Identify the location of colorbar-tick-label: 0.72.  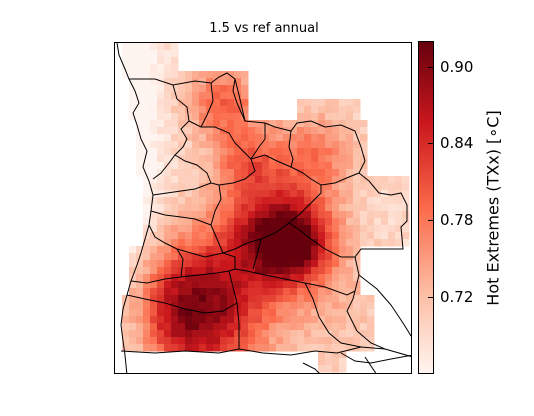
(457, 297).